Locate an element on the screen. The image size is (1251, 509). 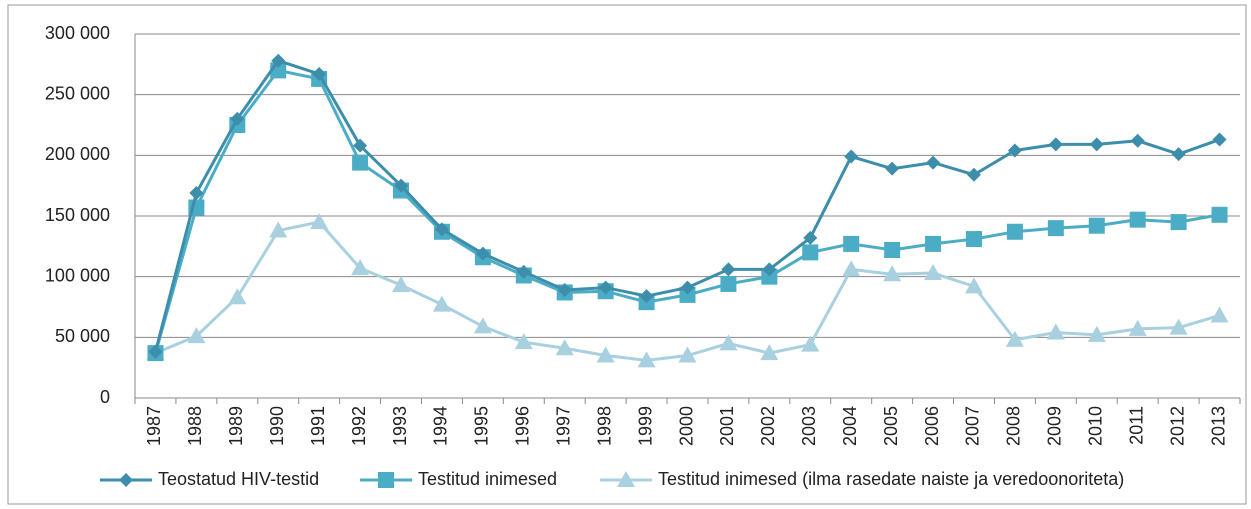
y-tick-label: 300 000 is located at coordinates (77, 33).